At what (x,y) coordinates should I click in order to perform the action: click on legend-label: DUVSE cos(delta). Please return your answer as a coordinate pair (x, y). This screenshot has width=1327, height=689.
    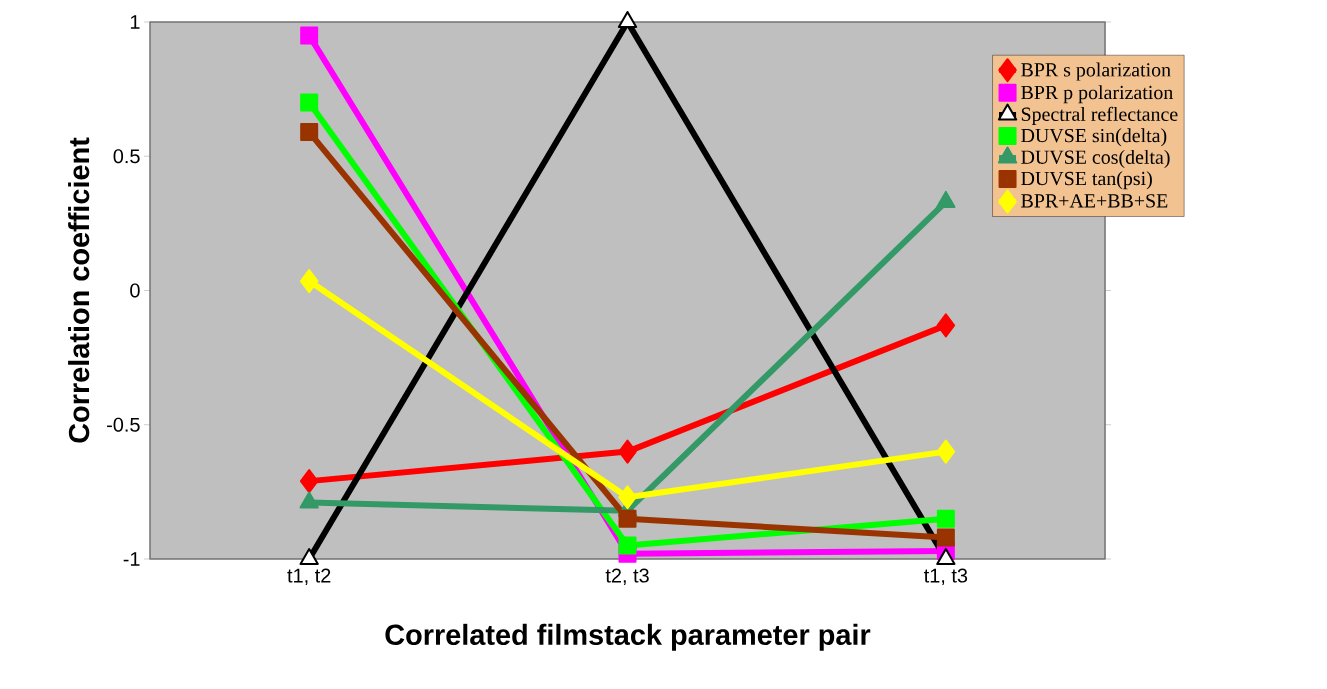
    Looking at the image, I should click on (1095, 158).